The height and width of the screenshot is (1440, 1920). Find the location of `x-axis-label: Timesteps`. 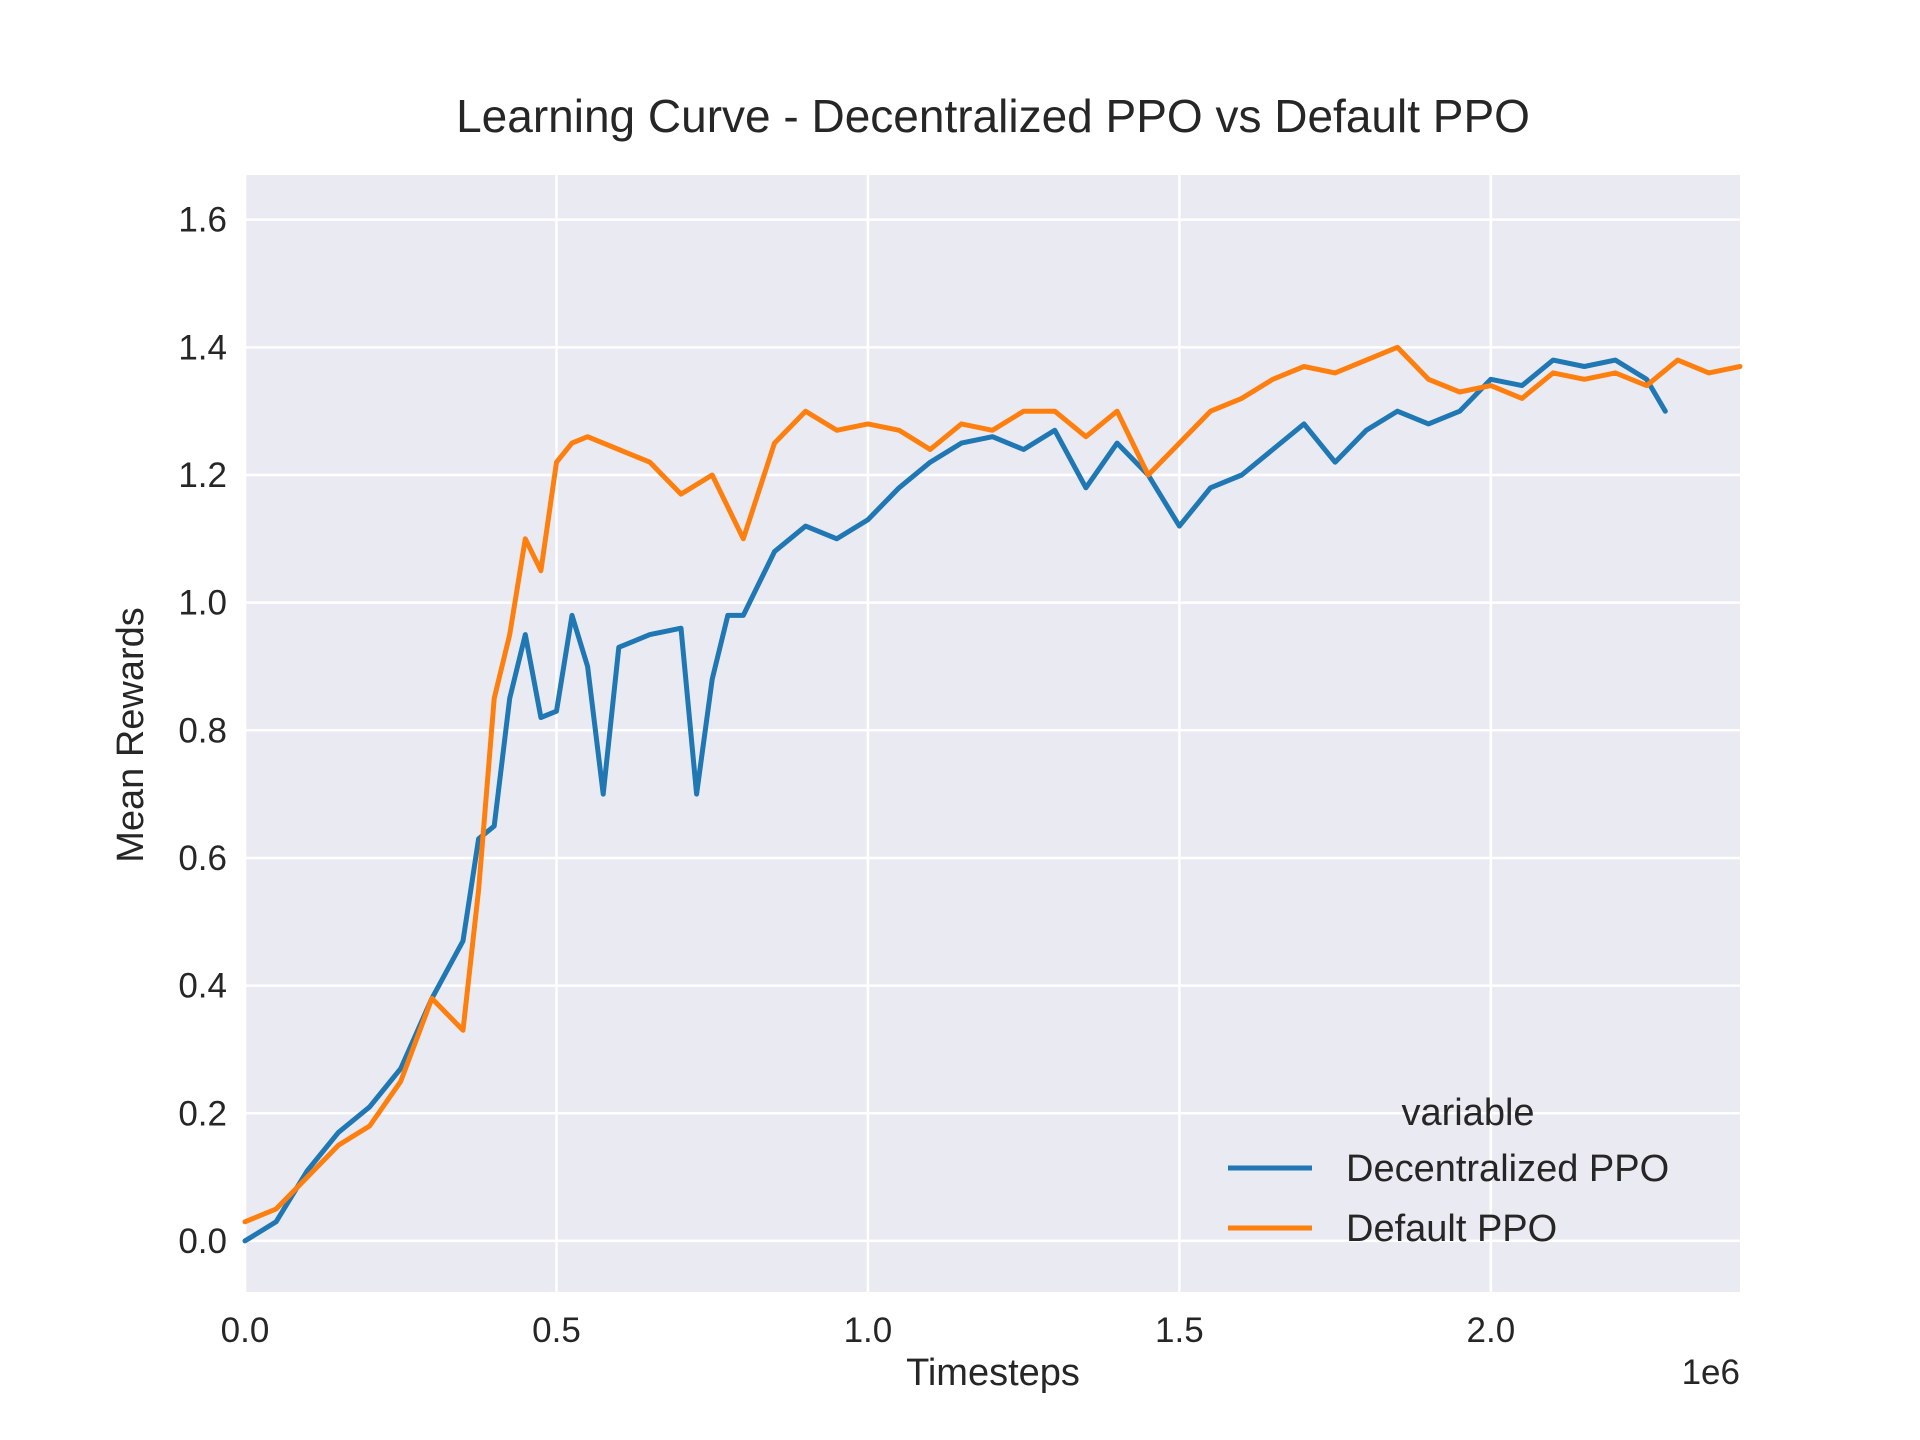

x-axis-label: Timesteps is located at coordinates (993, 1373).